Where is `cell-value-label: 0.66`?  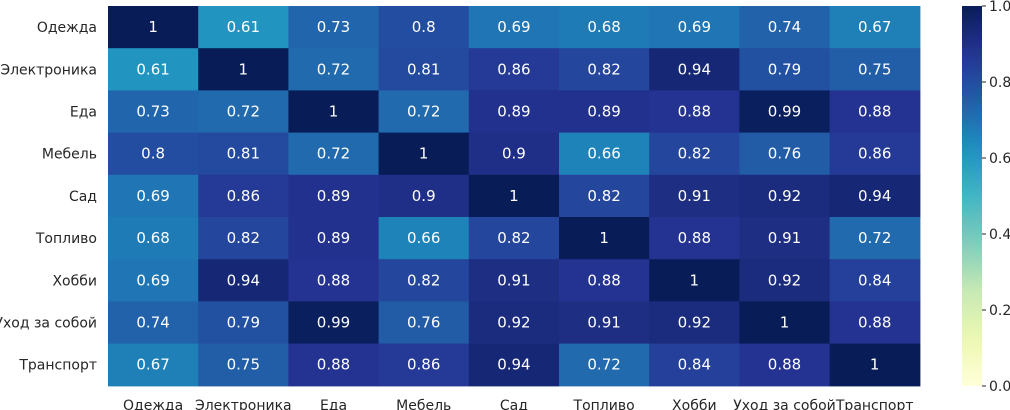 cell-value-label: 0.66 is located at coordinates (423, 238).